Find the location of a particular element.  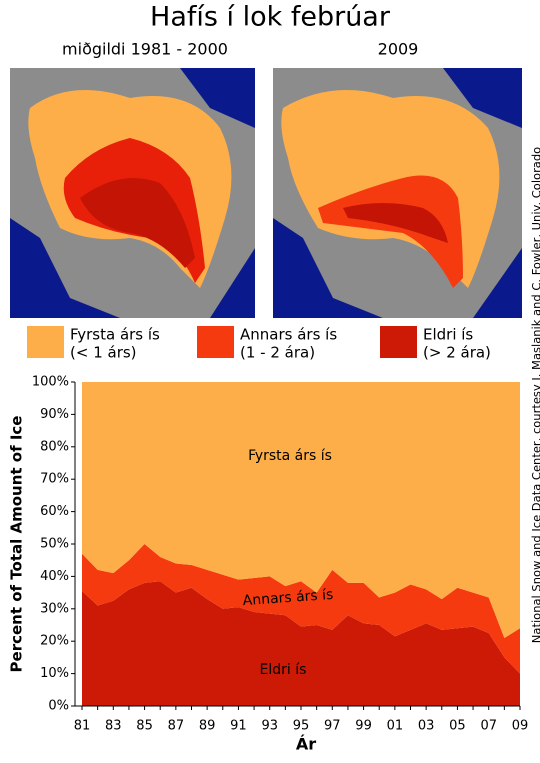

x-tick-label: 85 is located at coordinates (144, 726).